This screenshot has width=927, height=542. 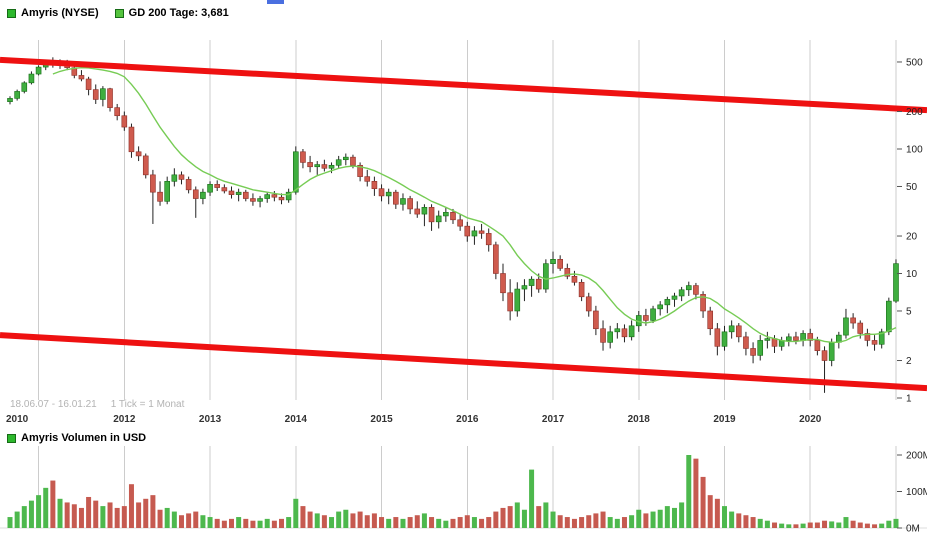 What do you see at coordinates (909, 311) in the screenshot?
I see `svg-text: 5` at bounding box center [909, 311].